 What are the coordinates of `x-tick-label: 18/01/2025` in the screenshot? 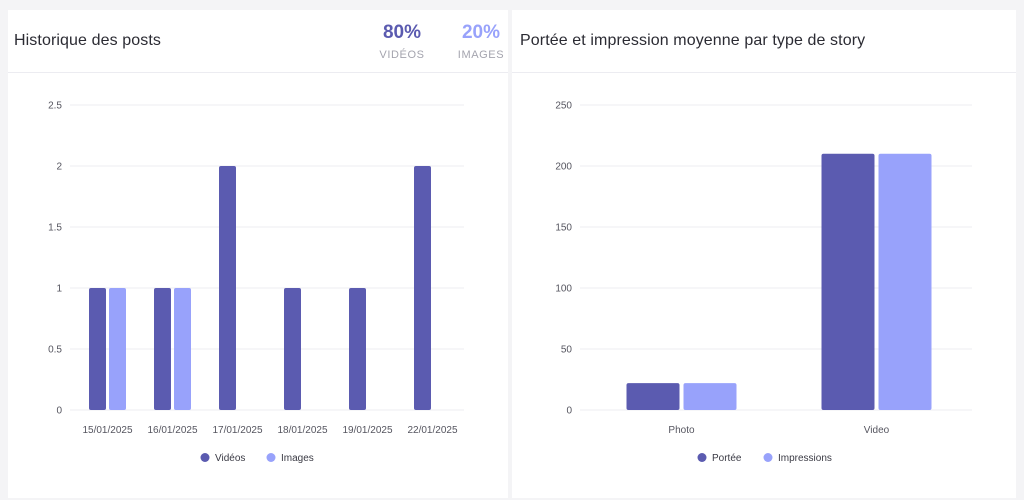 It's located at (302, 430).